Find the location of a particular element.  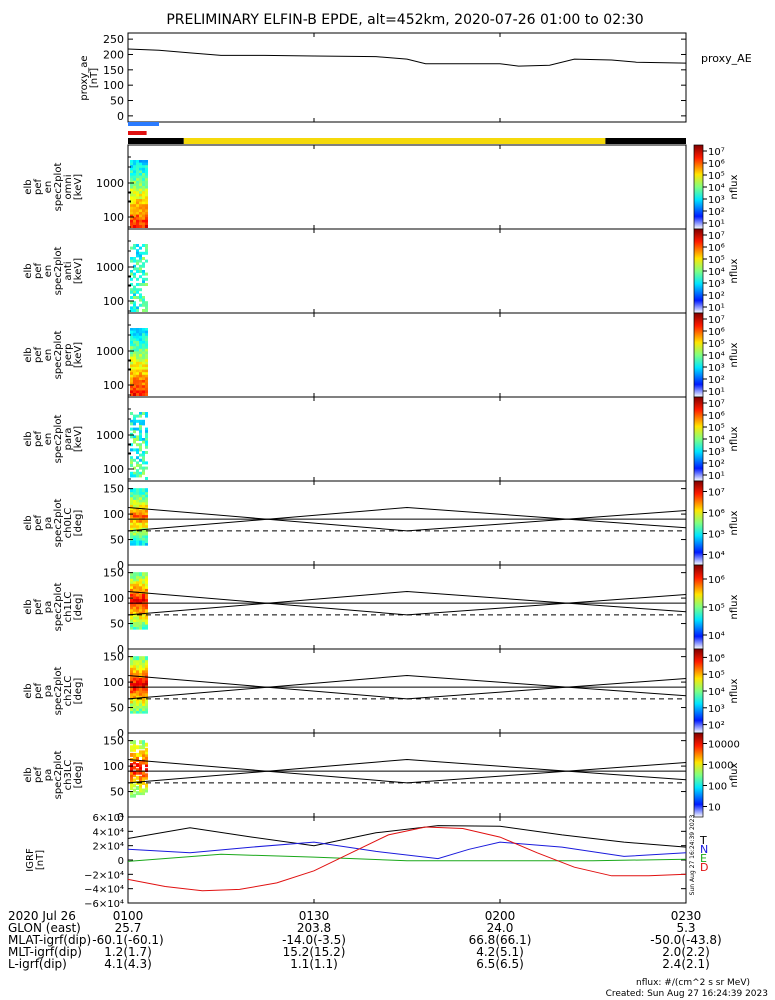

proxy-ae-panel is located at coordinates (407, 77).